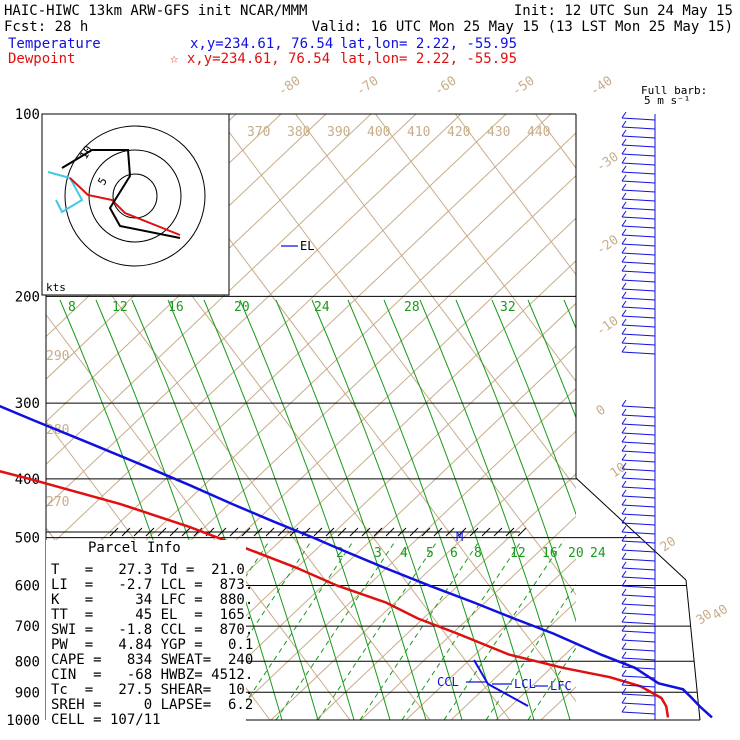  I want to click on hodograph-box, so click(135, 204).